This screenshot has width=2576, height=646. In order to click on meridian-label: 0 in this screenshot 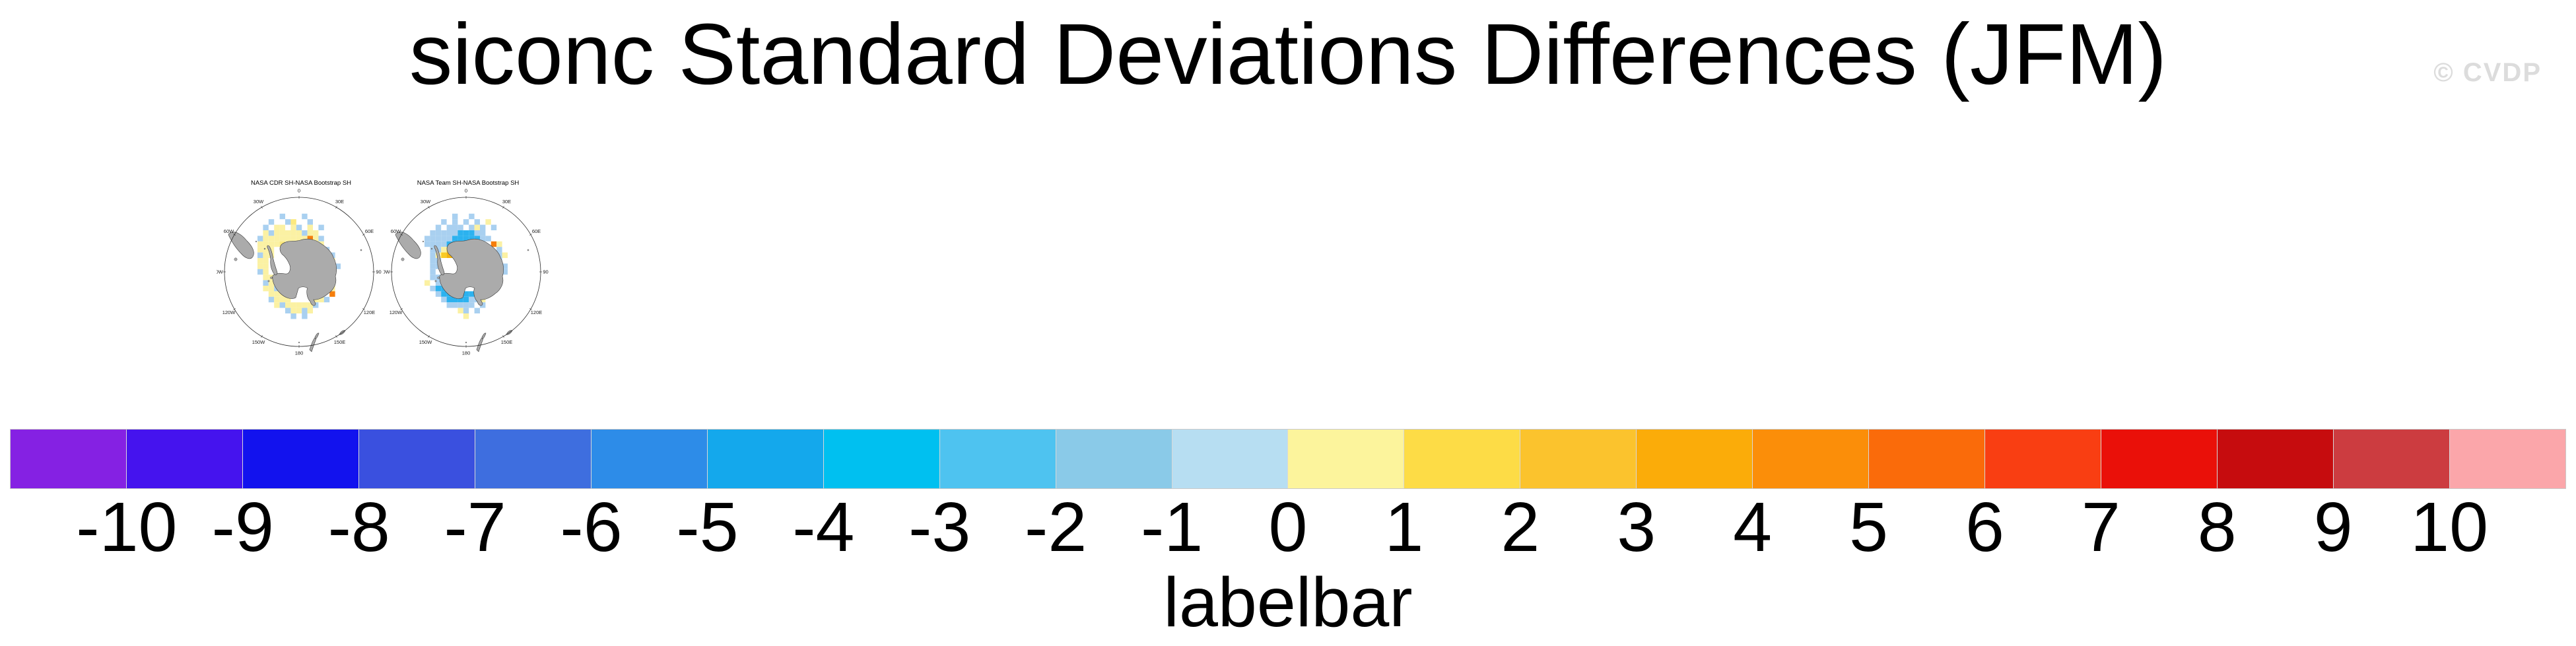, I will do `click(299, 191)`.